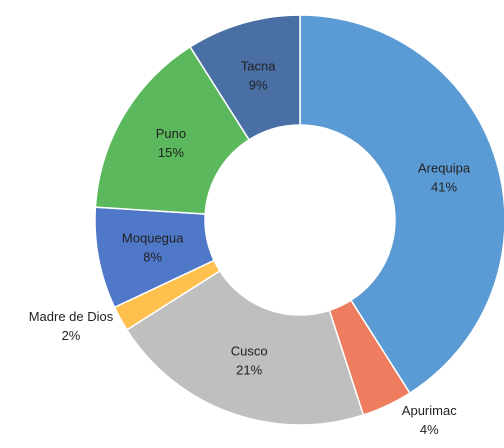  Describe the element at coordinates (171, 152) in the screenshot. I see `slice-value-label: 15%` at that location.